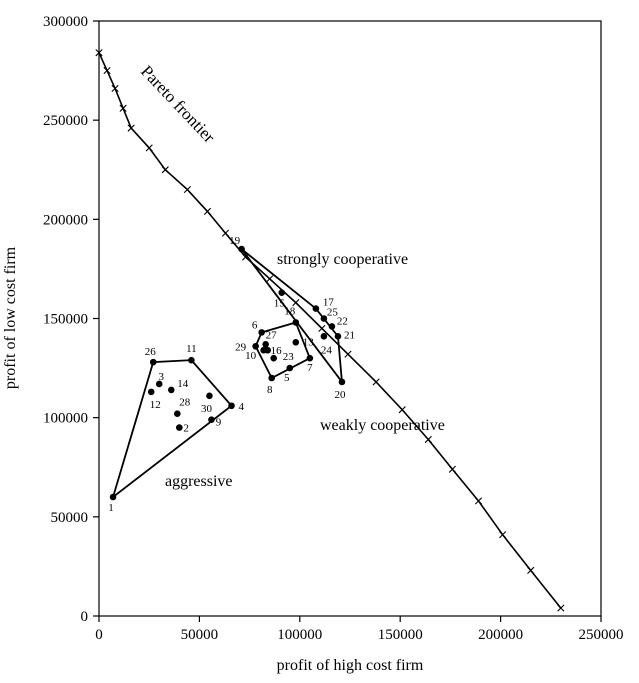  I want to click on y-tick-label: 100000, so click(65, 419).